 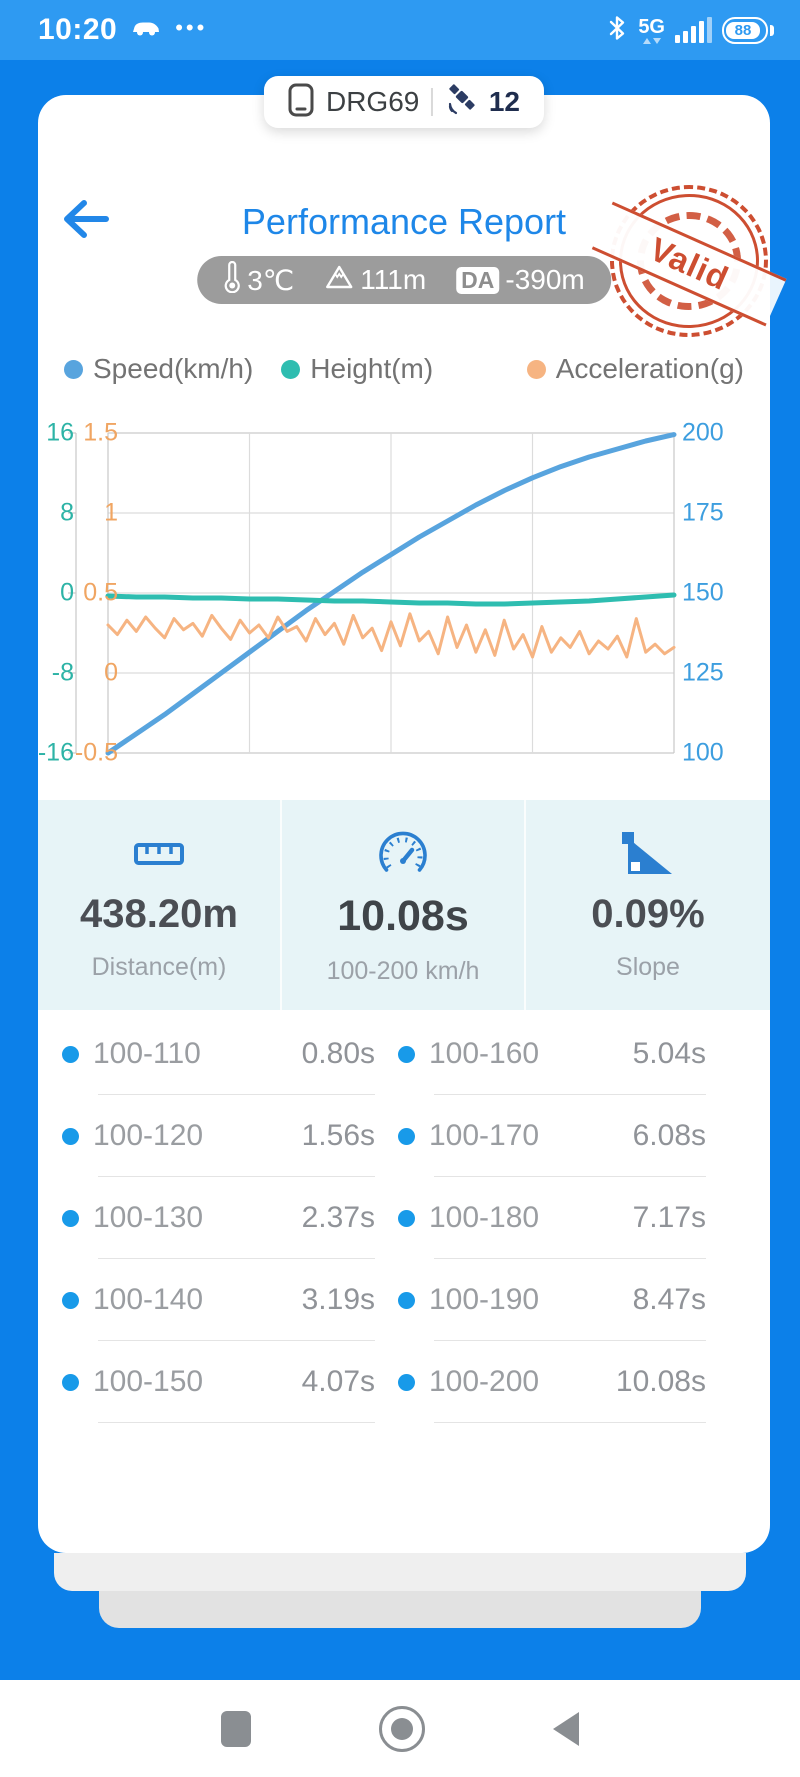 I want to click on clock: 10:20, so click(x=78, y=29).